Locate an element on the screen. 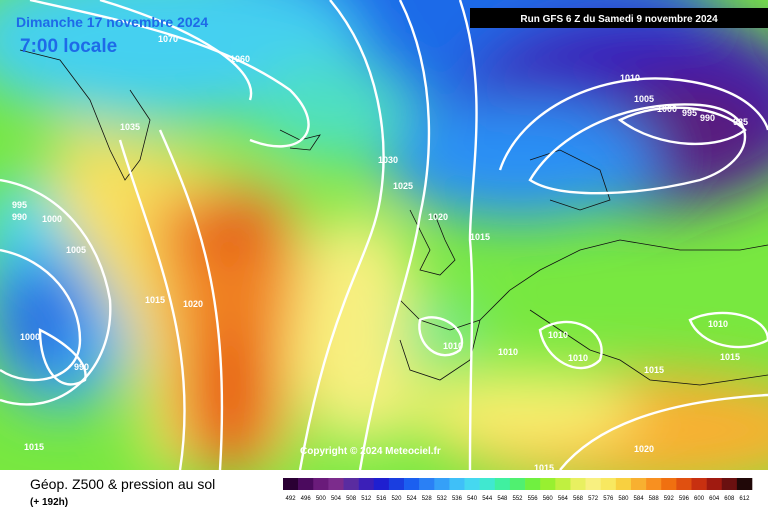  run-box is located at coordinates (619, 18).